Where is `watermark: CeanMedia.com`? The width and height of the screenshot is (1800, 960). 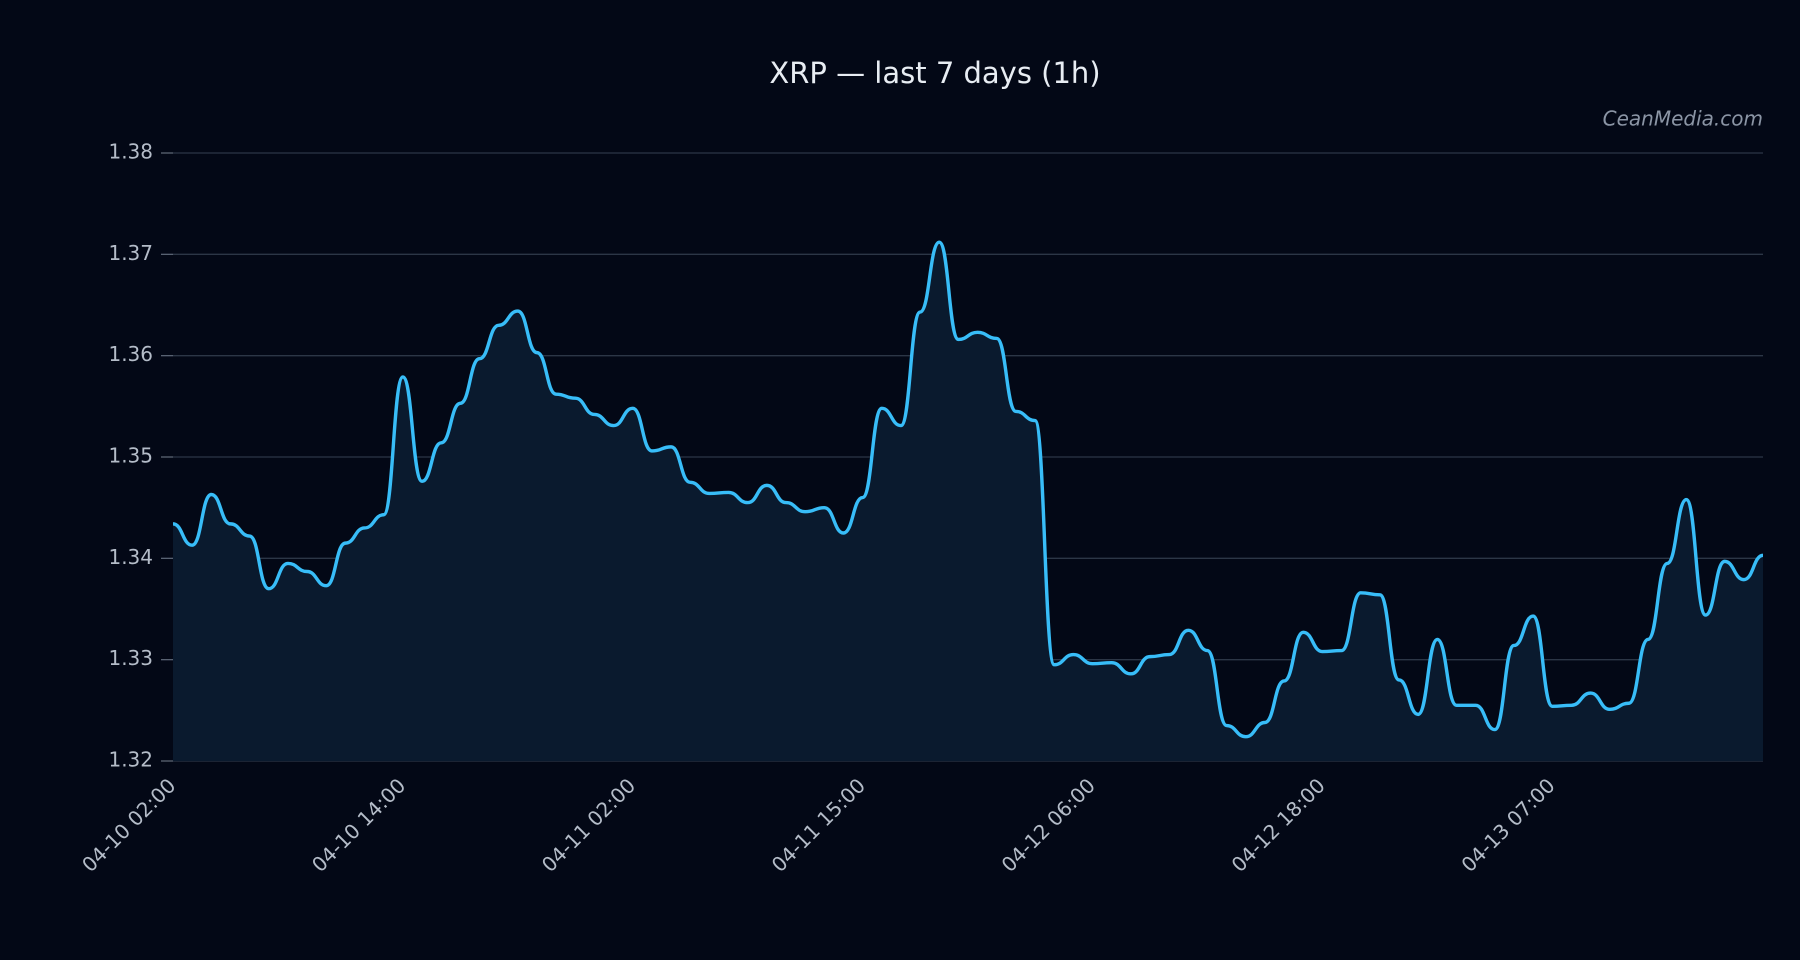
watermark: CeanMedia.com is located at coordinates (1683, 119).